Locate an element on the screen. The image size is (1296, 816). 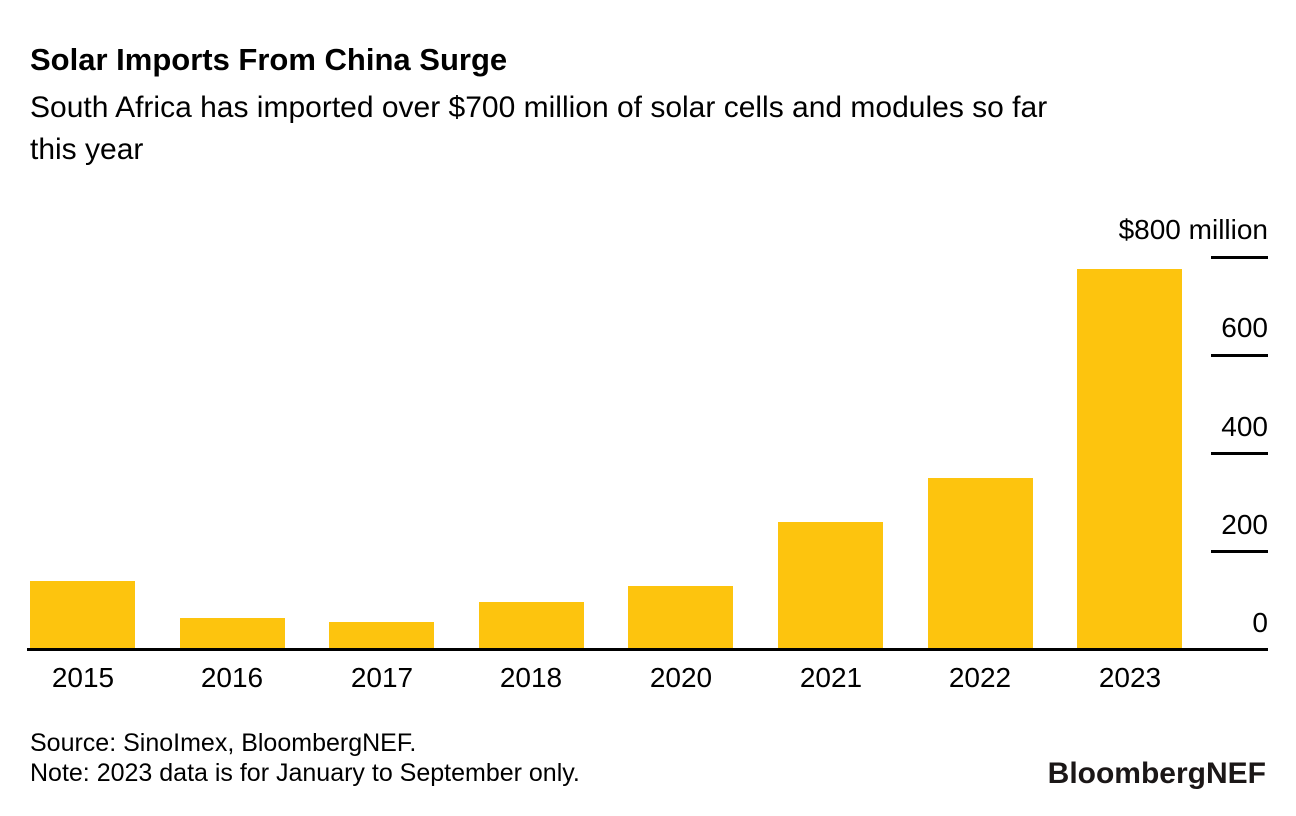
bar-2023 is located at coordinates (1129, 459).